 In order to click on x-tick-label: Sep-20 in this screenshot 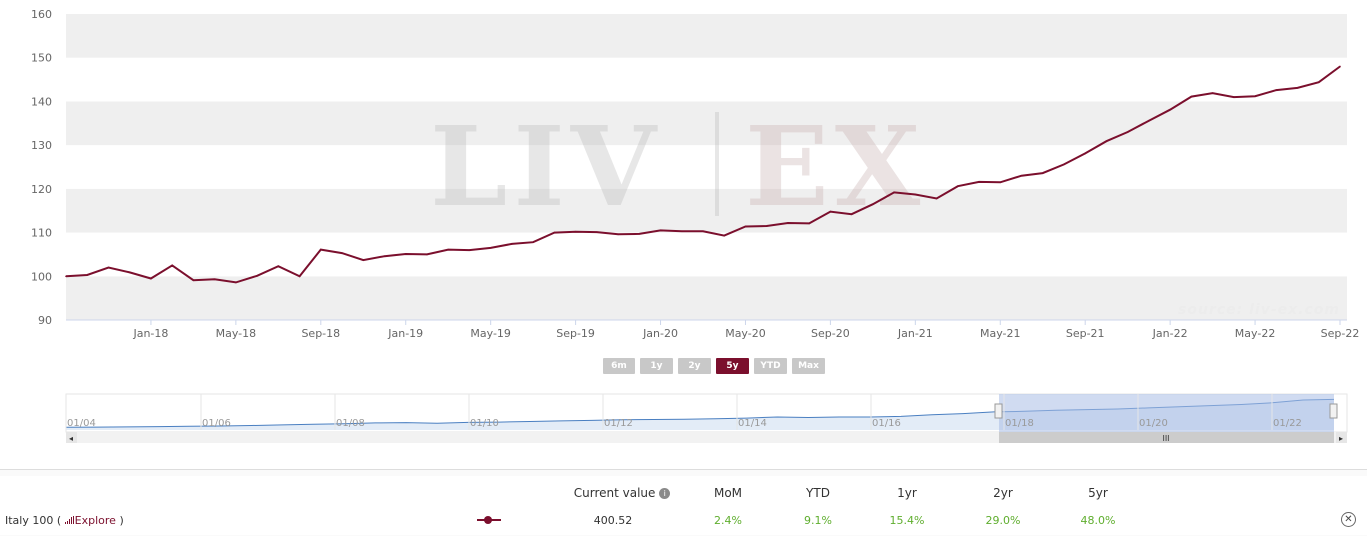, I will do `click(830, 333)`.